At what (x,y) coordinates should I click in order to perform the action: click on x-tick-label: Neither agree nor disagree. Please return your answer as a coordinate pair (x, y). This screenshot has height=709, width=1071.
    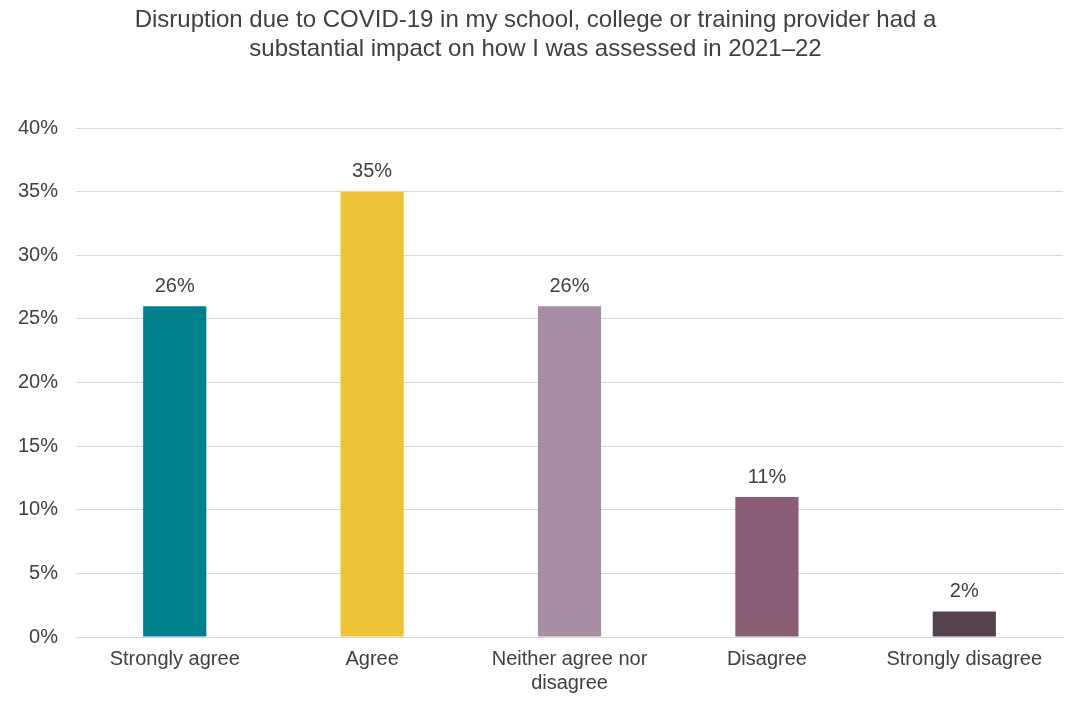
    Looking at the image, I should click on (569, 669).